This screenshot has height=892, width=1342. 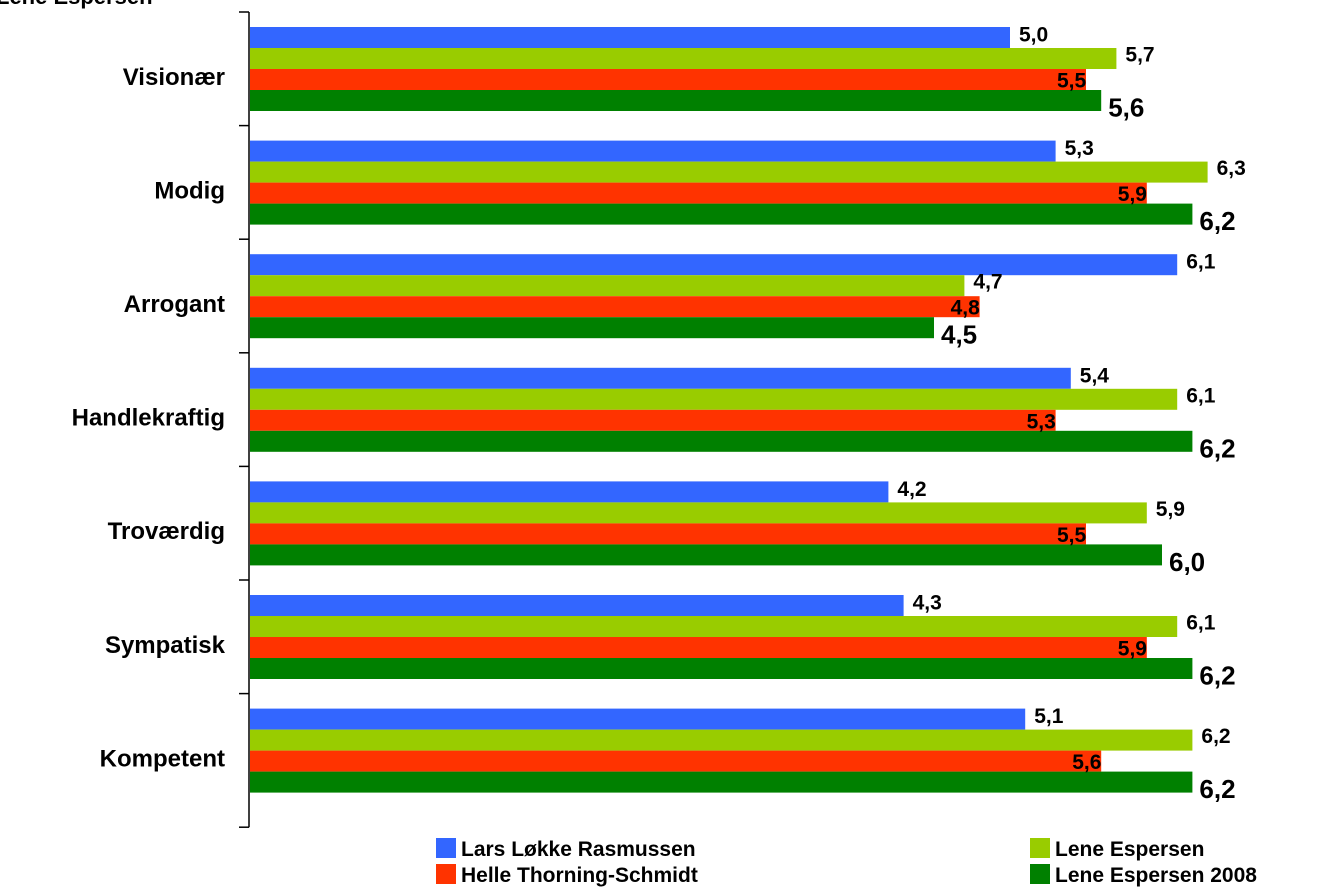 I want to click on data-label-lars-l-kke-rasmussen-modig: 5,3, so click(x=1079, y=148).